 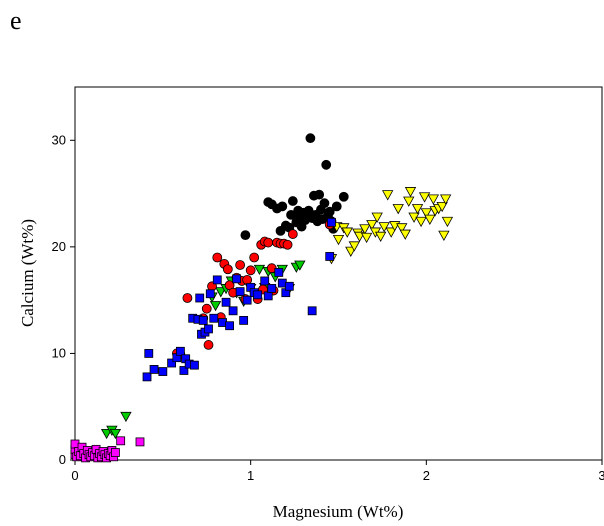 What do you see at coordinates (59, 246) in the screenshot?
I see `y-tick-label: 20` at bounding box center [59, 246].